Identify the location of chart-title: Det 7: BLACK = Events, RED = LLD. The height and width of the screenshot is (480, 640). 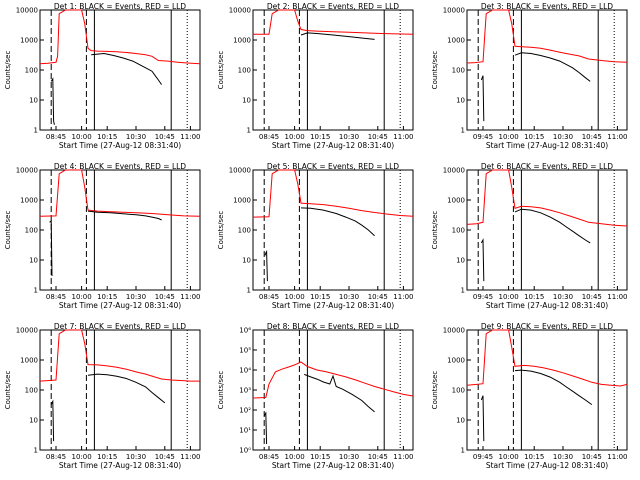
(120, 326).